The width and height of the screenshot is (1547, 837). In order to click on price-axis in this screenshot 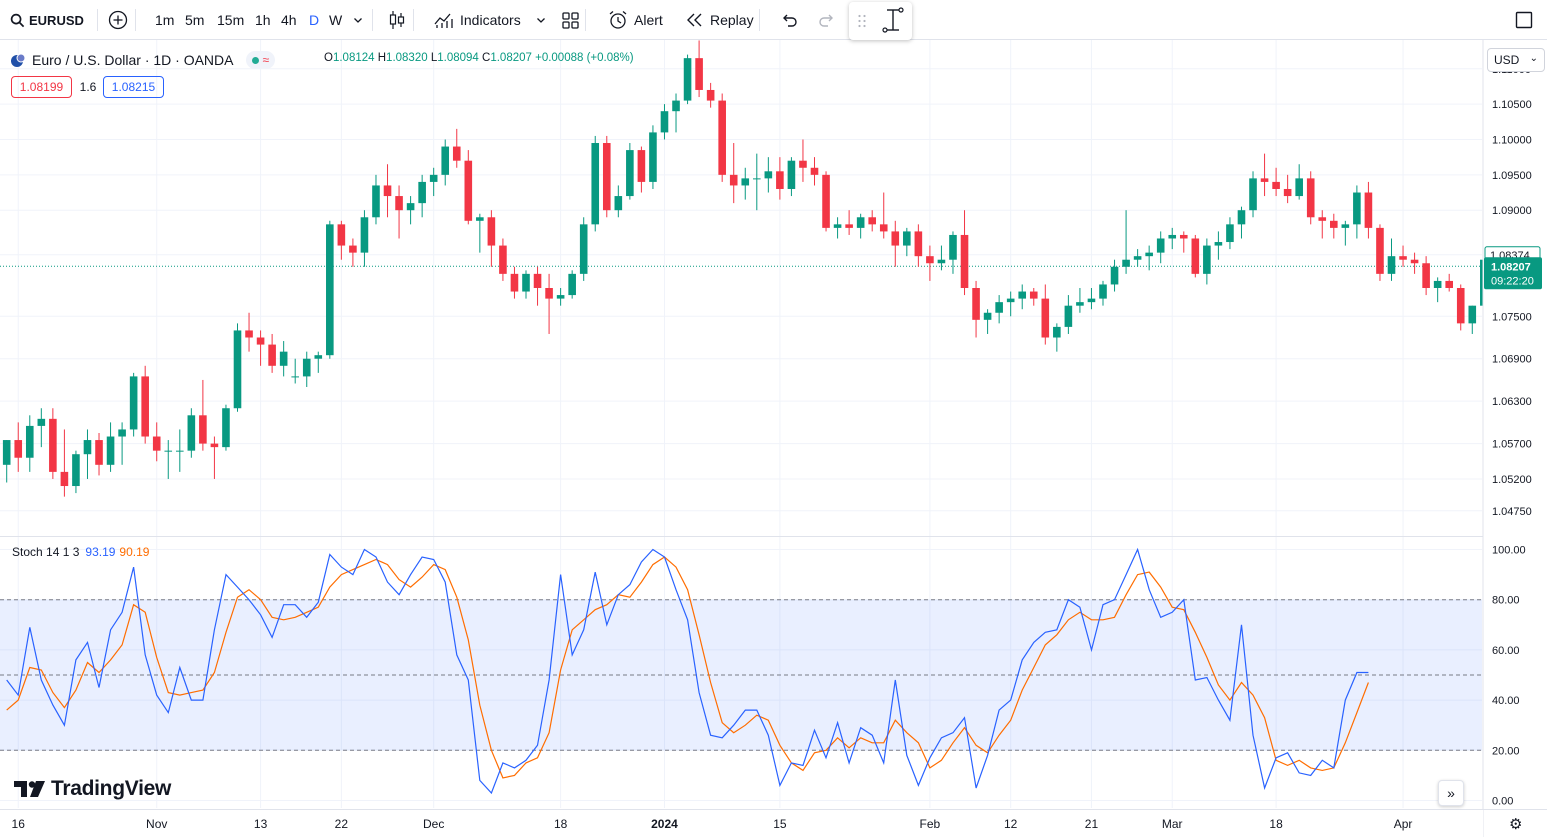, I will do `click(1515, 438)`.